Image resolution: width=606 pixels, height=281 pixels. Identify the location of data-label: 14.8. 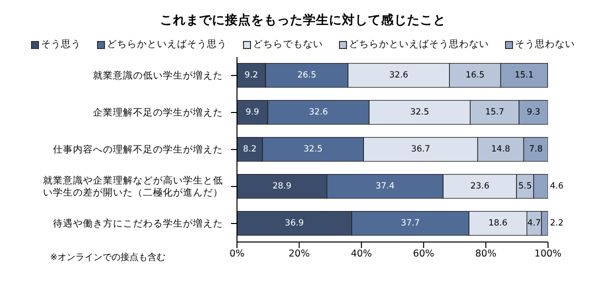
(500, 149).